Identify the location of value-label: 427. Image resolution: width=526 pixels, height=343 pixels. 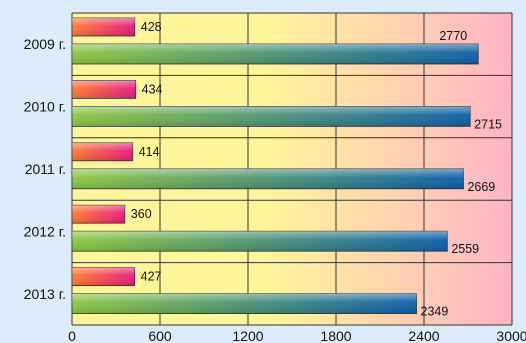
(151, 277).